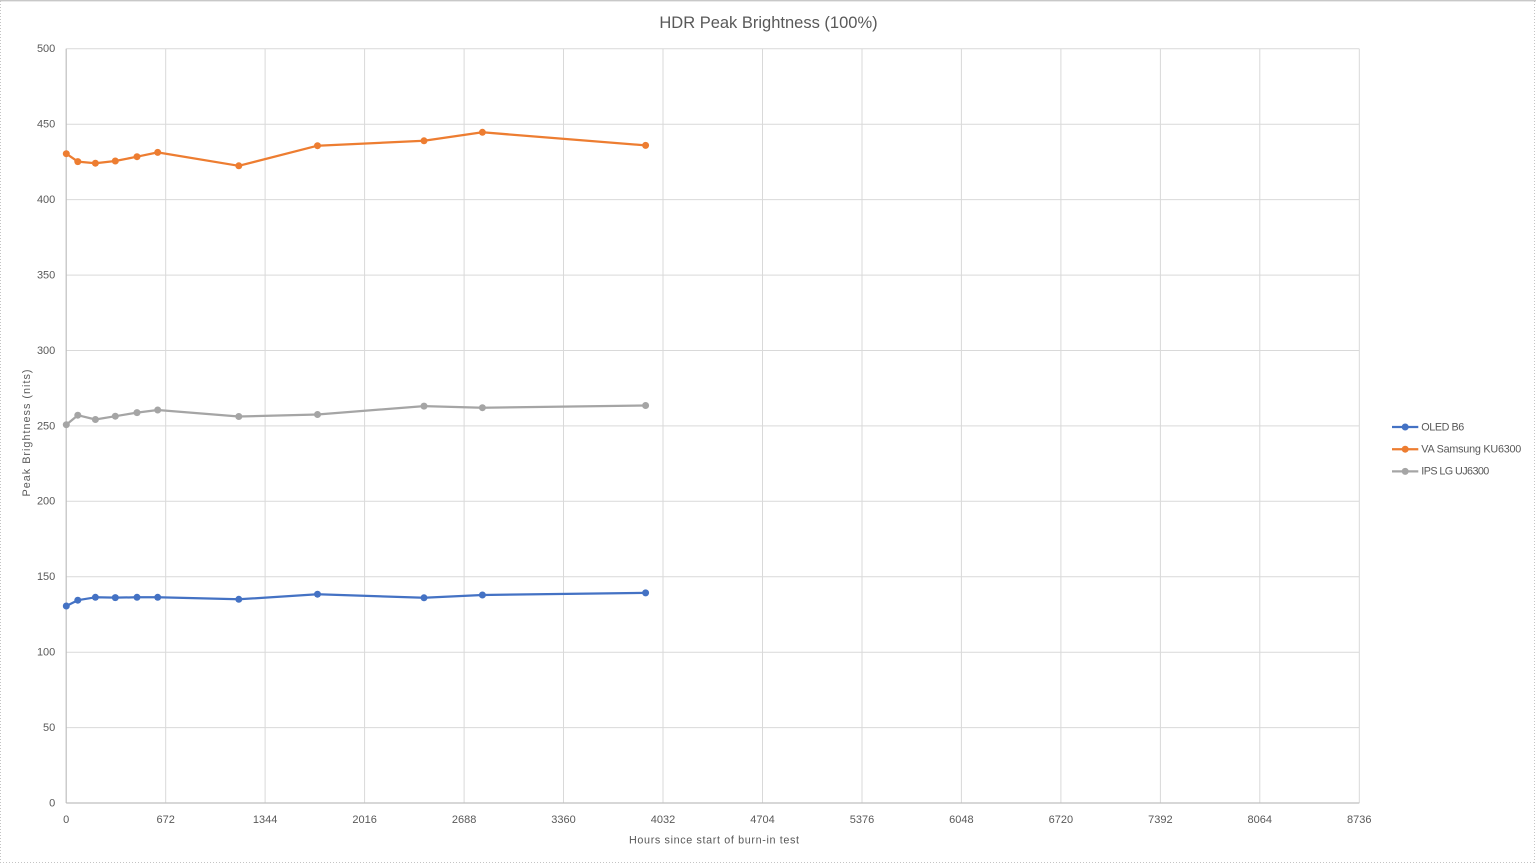 This screenshot has width=1536, height=864. Describe the element at coordinates (762, 820) in the screenshot. I see `svg-text: 4704` at that location.